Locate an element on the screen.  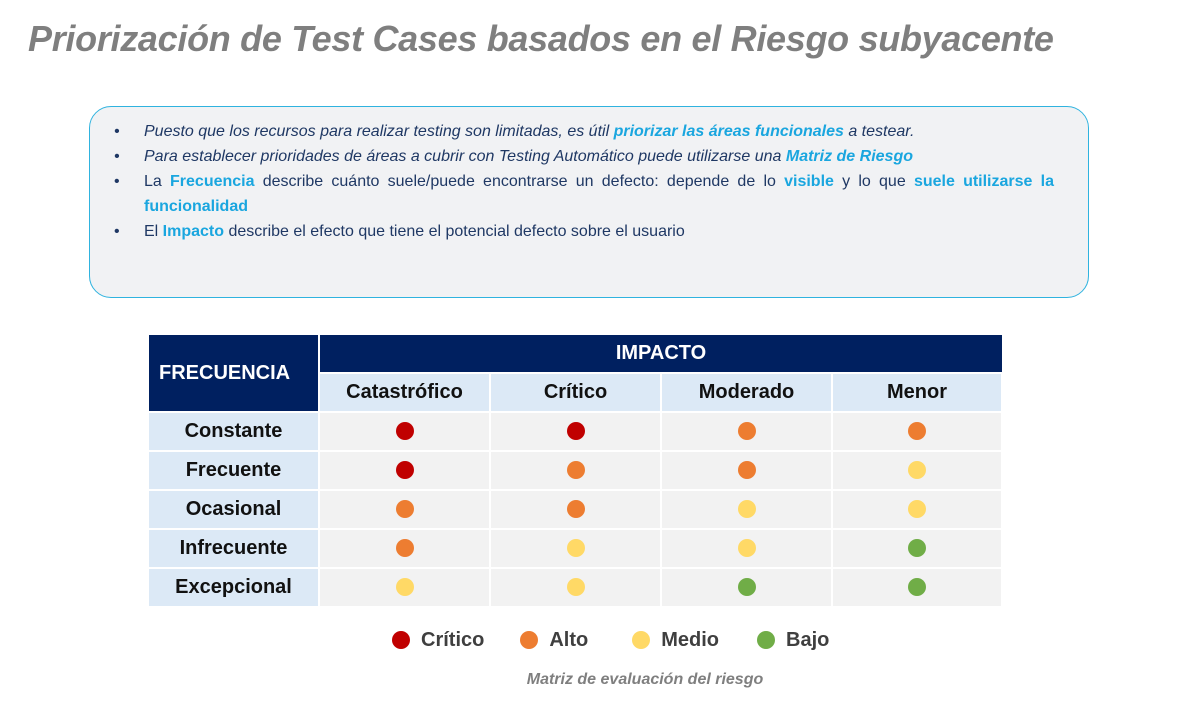
impact-header: IMPACTO is located at coordinates (660, 354).